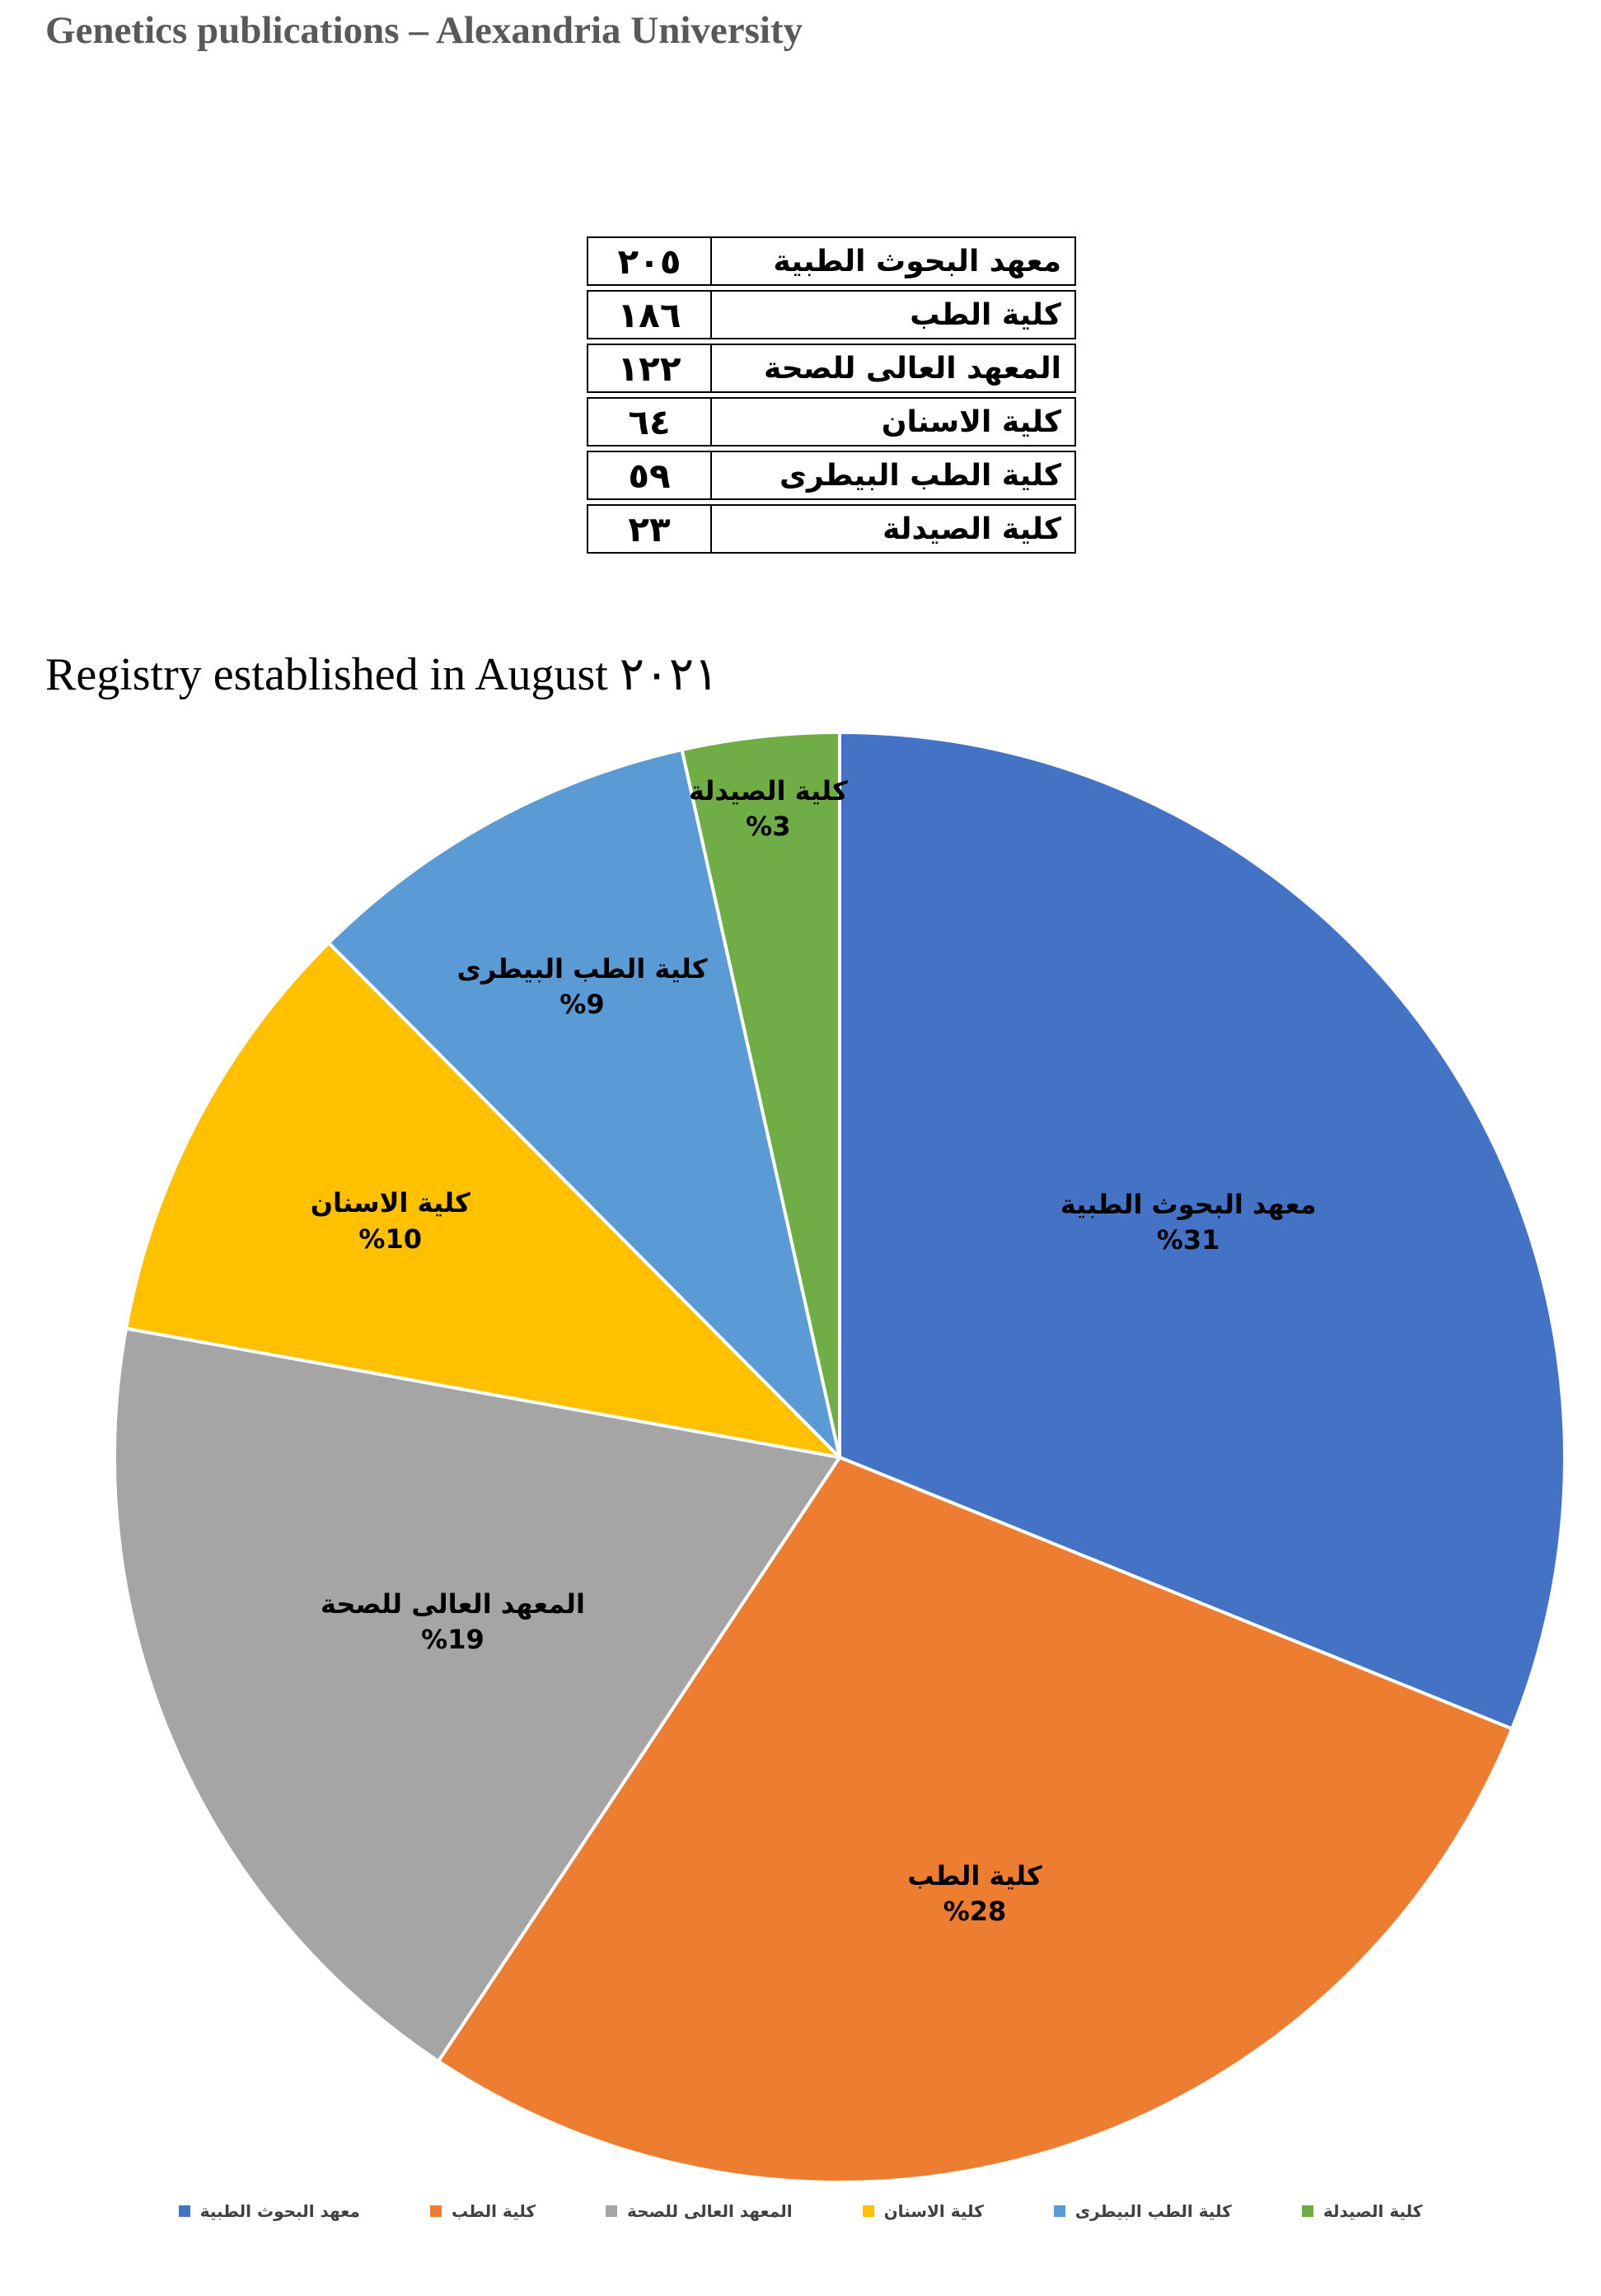  What do you see at coordinates (1153, 2211) in the screenshot?
I see `legend-label: كلية الطب البيطرى` at bounding box center [1153, 2211].